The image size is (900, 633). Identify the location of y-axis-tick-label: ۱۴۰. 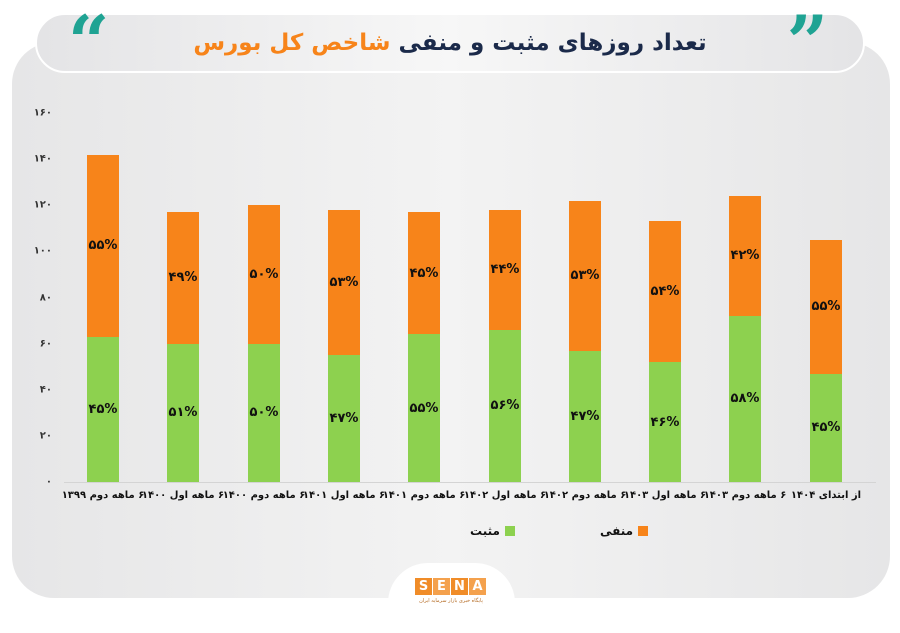
(42, 159).